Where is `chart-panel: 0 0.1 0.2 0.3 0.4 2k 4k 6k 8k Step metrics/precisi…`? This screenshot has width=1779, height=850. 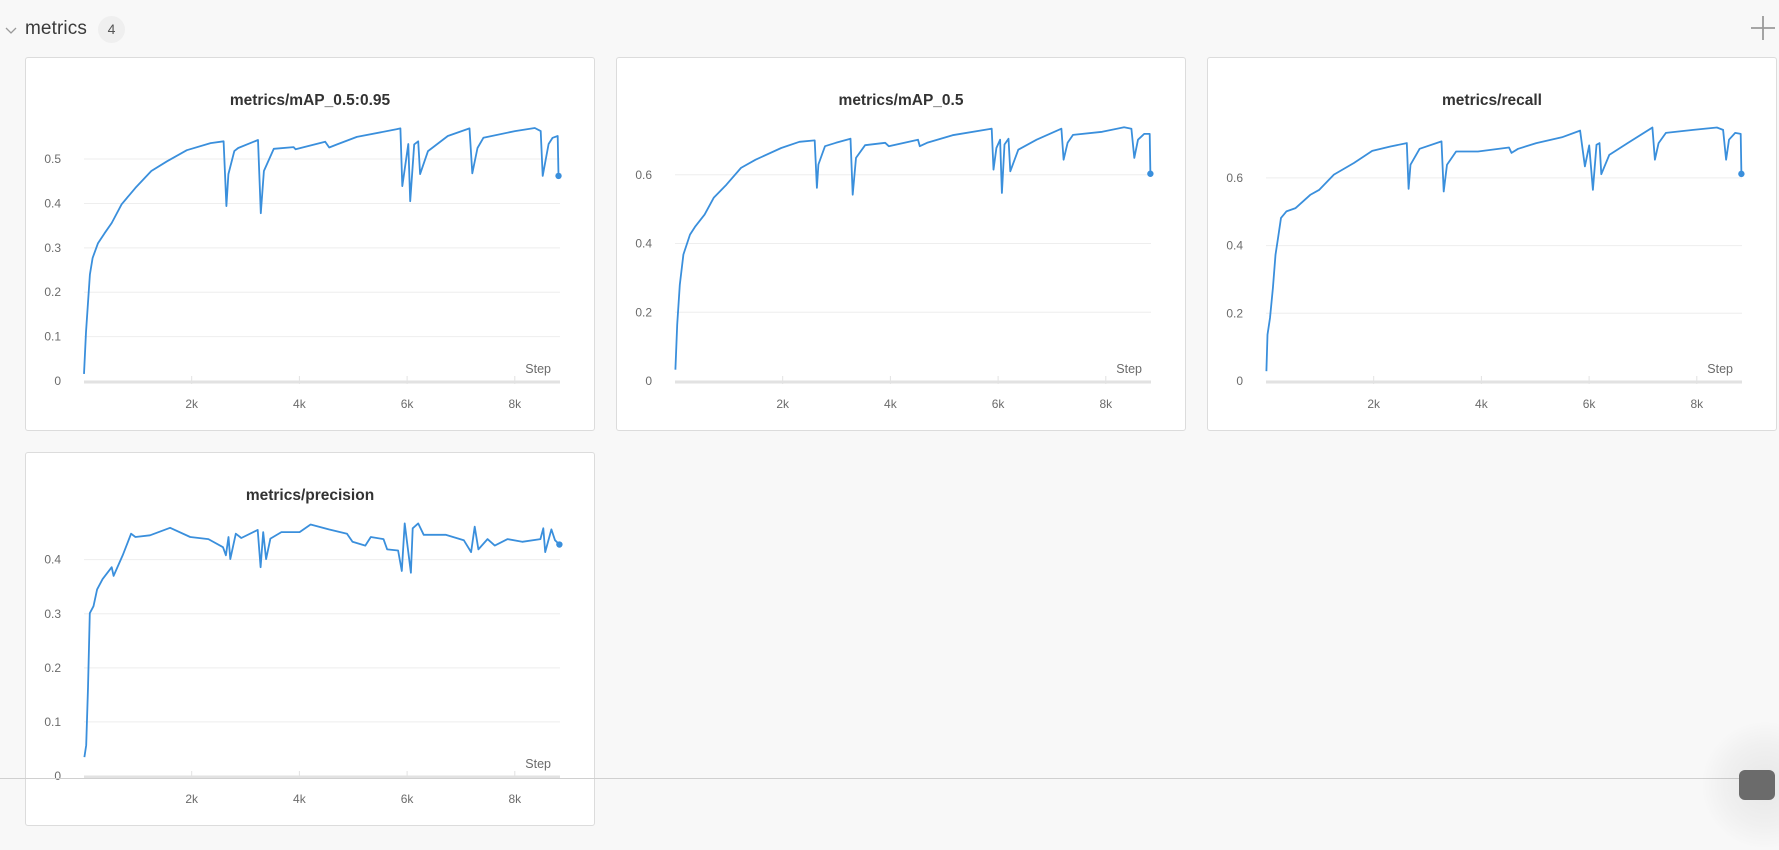
chart-panel: 0 0.1 0.2 0.3 0.4 2k 4k 6k 8k Step metrics/precisi… is located at coordinates (310, 639).